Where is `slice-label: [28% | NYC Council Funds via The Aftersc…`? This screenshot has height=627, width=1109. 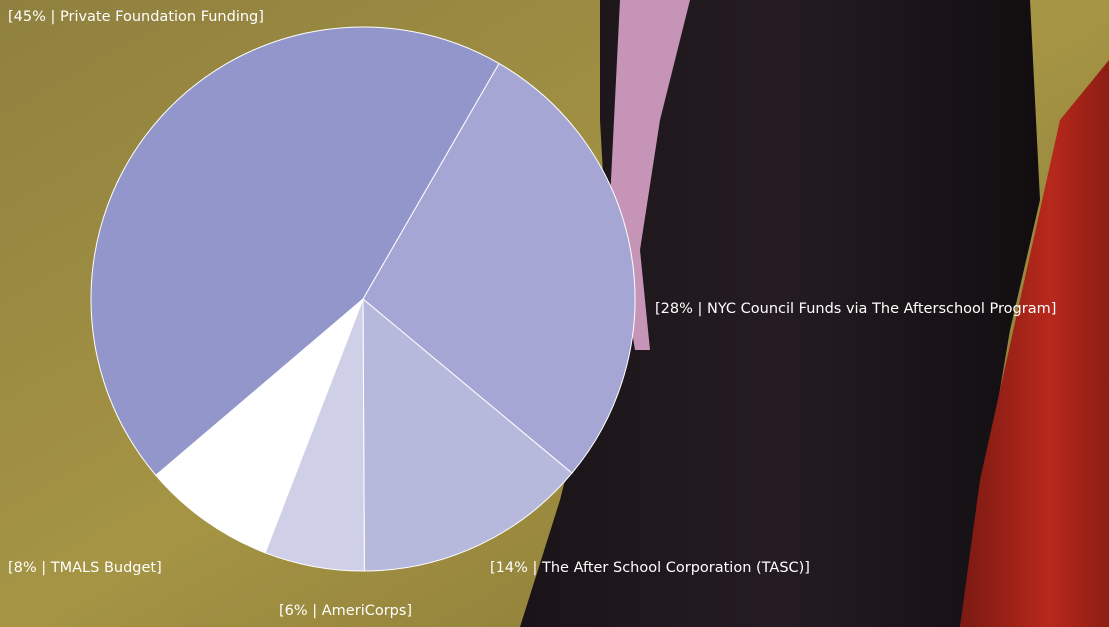
slice-label: [28% | NYC Council Funds via The Aftersc… is located at coordinates (855, 309).